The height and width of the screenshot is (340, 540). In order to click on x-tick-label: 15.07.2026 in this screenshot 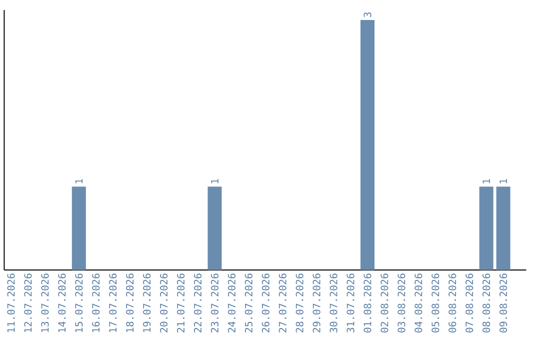, I will do `click(79, 303)`.